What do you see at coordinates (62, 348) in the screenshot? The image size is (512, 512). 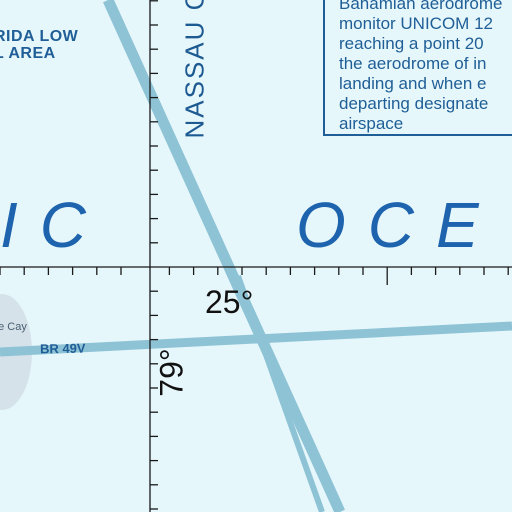 I see `route-label: BR 49V` at bounding box center [62, 348].